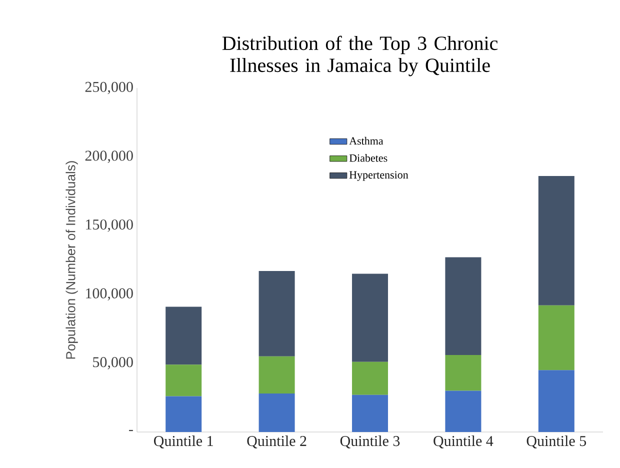 The height and width of the screenshot is (468, 620). What do you see at coordinates (109, 156) in the screenshot?
I see `y-tick-label: 200,000` at bounding box center [109, 156].